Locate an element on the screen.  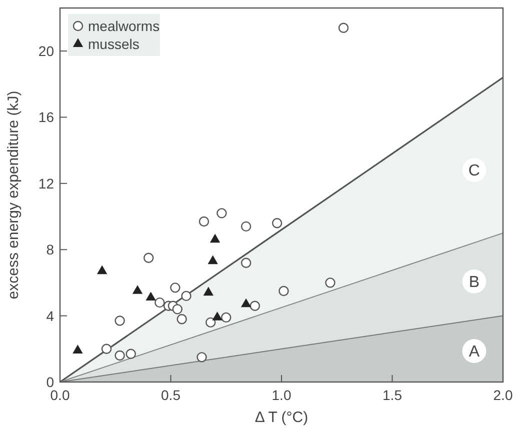
y-tick-label: 4 is located at coordinates (50, 316).